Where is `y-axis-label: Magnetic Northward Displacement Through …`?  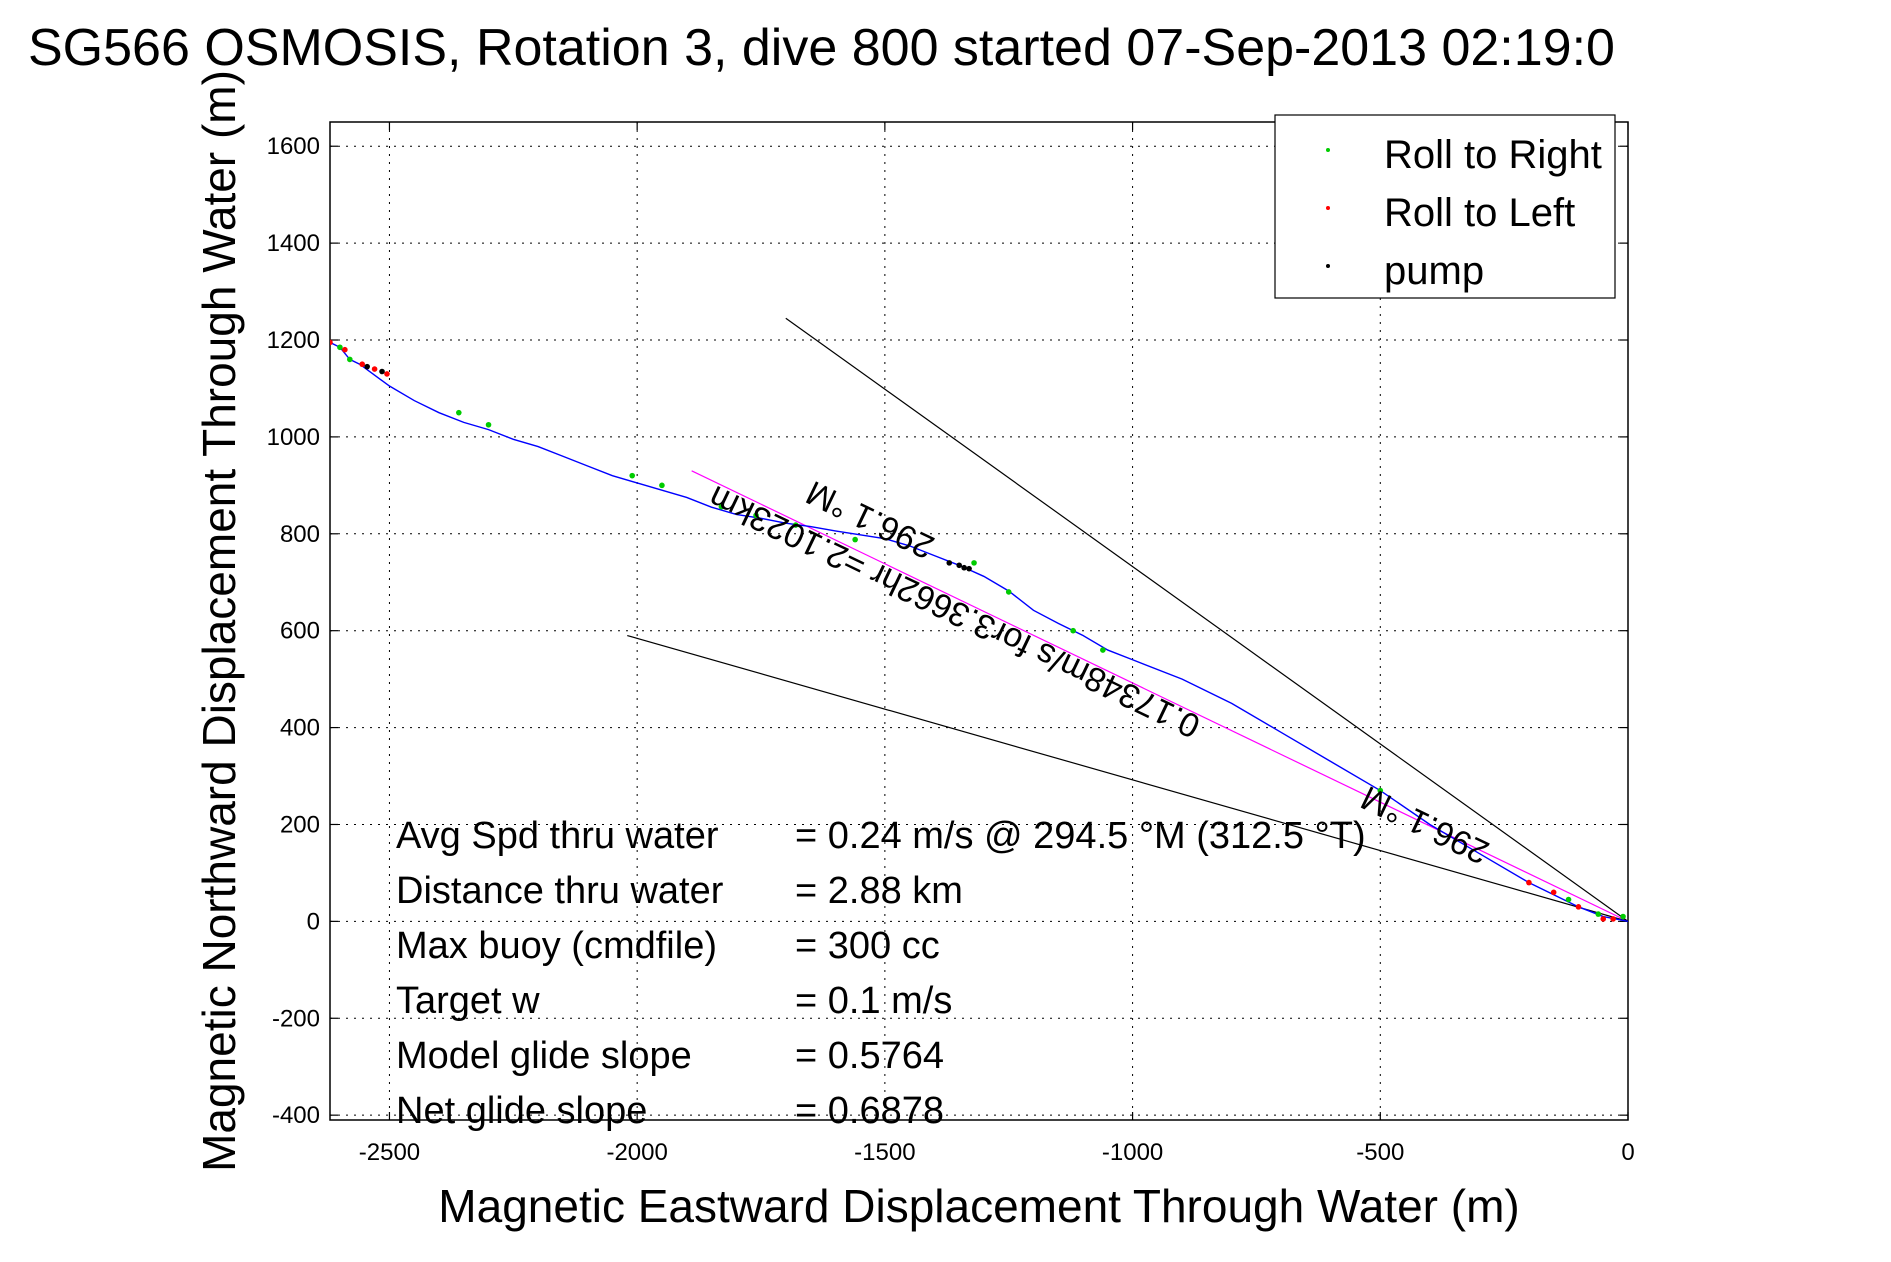
y-axis-label: Magnetic Northward Displacement Through … is located at coordinates (219, 621).